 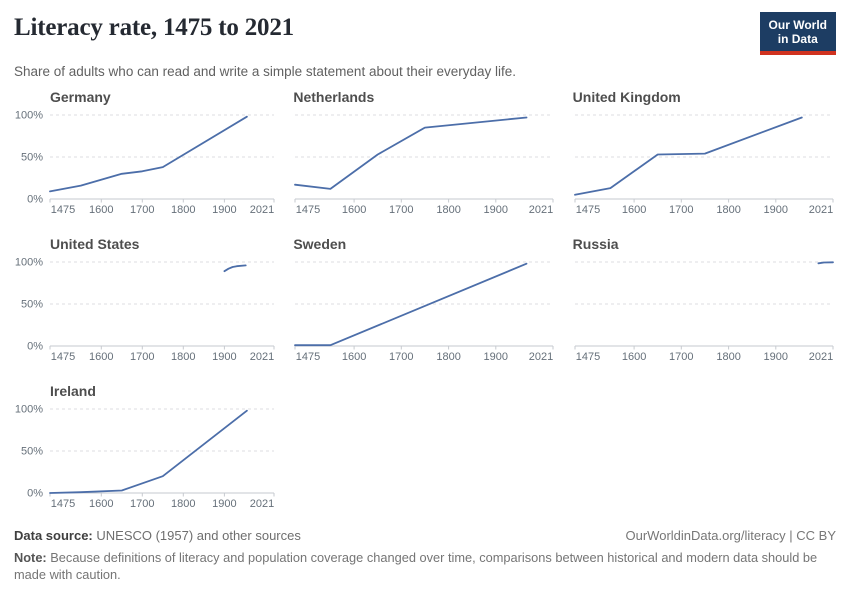 What do you see at coordinates (73, 391) in the screenshot?
I see `facet-title: Ireland` at bounding box center [73, 391].